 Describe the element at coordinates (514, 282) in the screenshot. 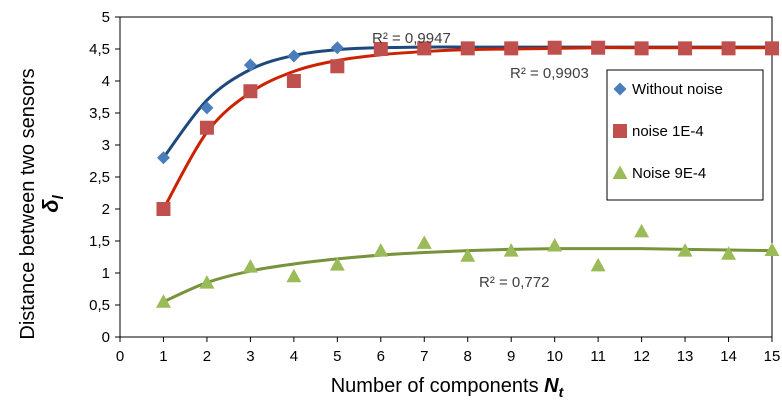

I see `r2-label-3: R² = 0,772` at that location.